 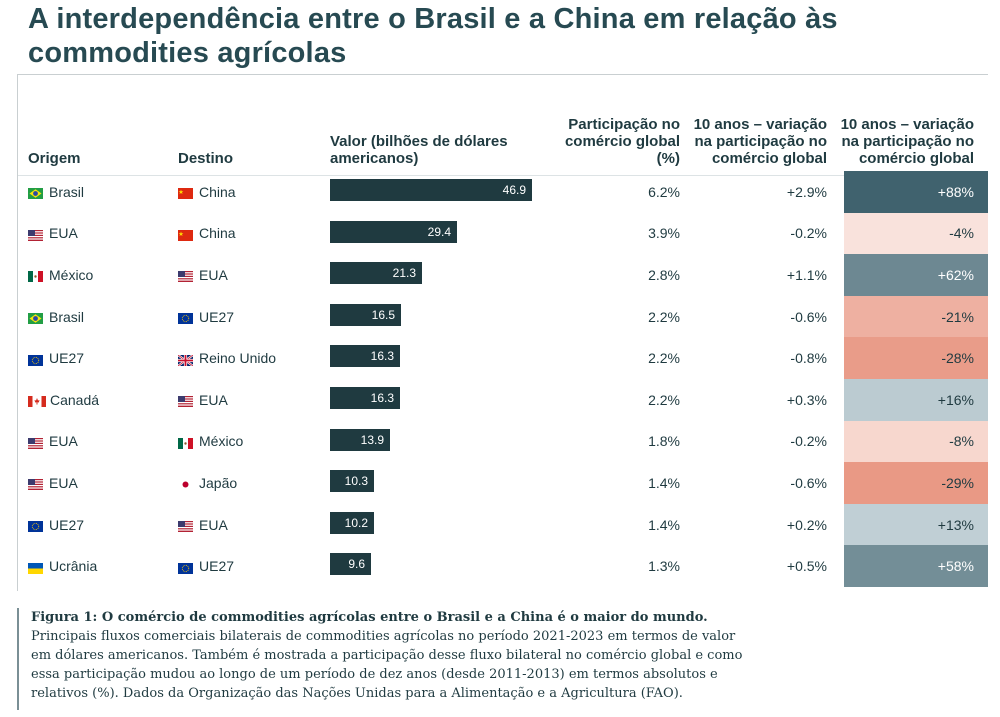 I want to click on china-flag-icon, so click(x=185, y=193).